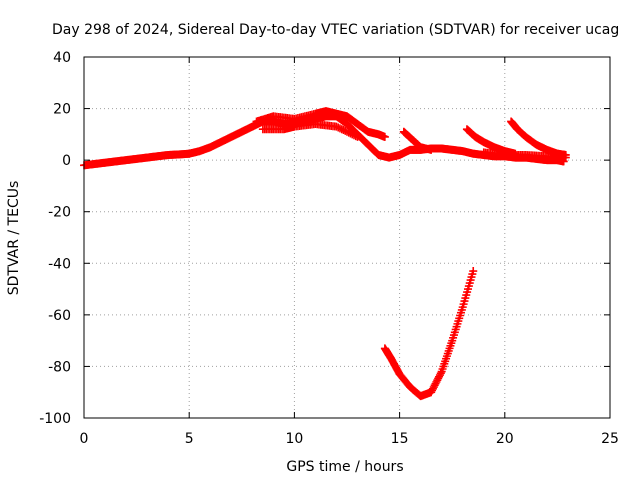 The image size is (640, 480). What do you see at coordinates (400, 439) in the screenshot?
I see `x-tick-label: 15` at bounding box center [400, 439].